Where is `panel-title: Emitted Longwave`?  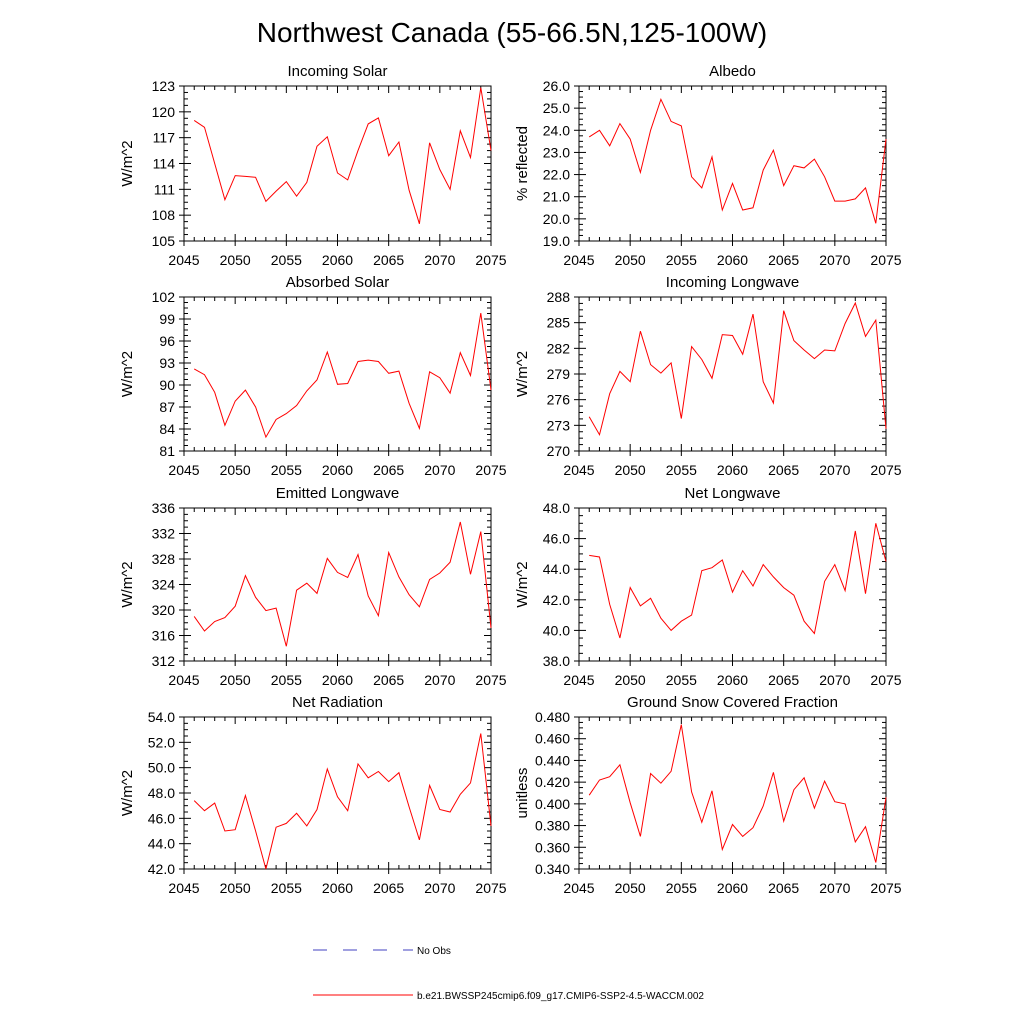 panel-title: Emitted Longwave is located at coordinates (337, 493).